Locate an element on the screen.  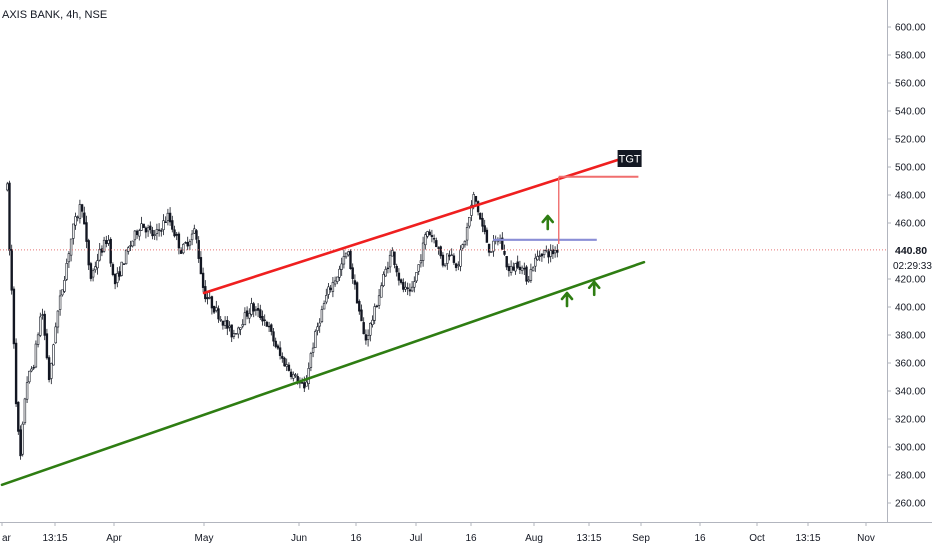
x-tick-label: 13:15 is located at coordinates (54, 538).